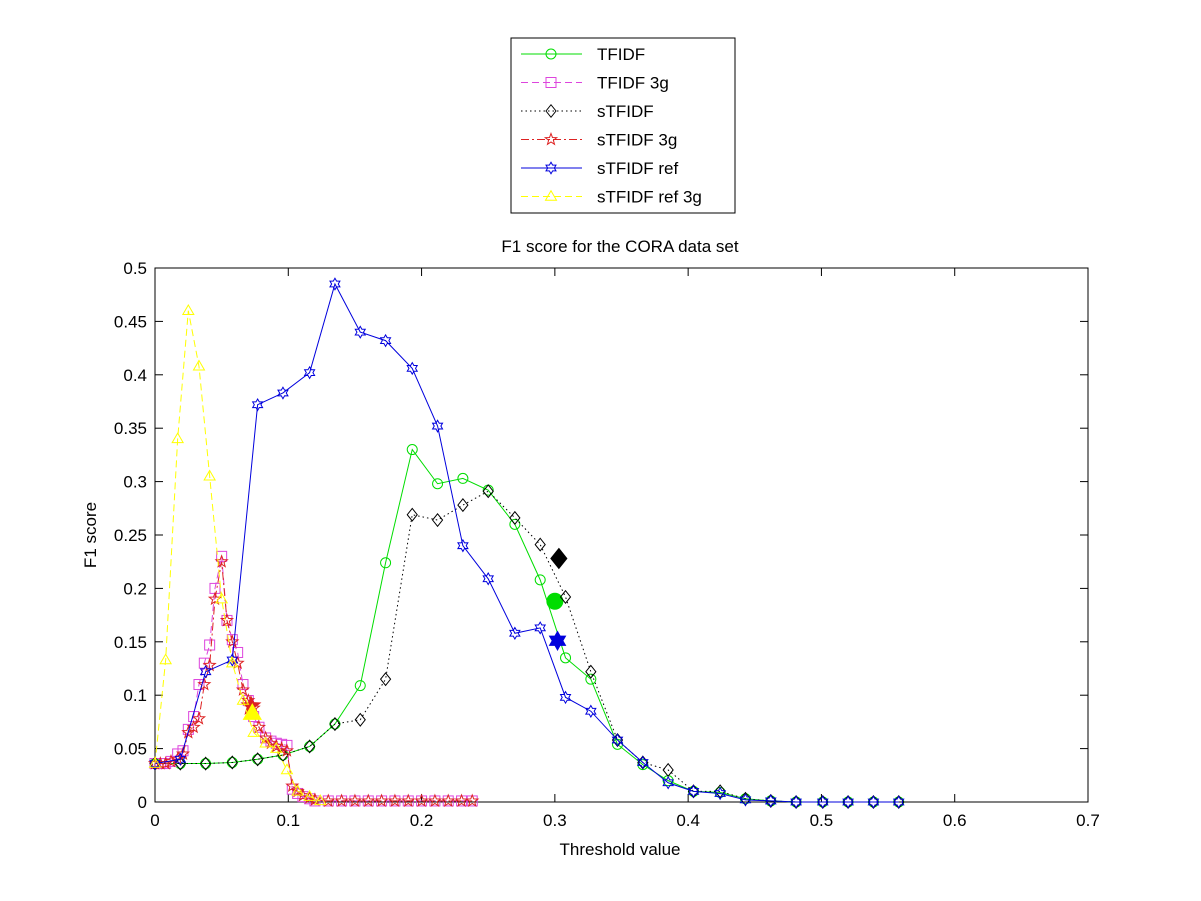 The height and width of the screenshot is (901, 1201). Describe the element at coordinates (637, 168) in the screenshot. I see `legend-label: sTFIDF ref` at that location.